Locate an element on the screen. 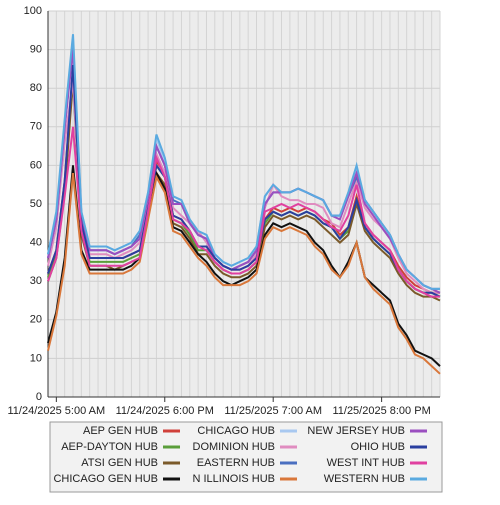 This screenshot has height=505, width=500. legend-label: NEW JERSEY HUB is located at coordinates (356, 431).